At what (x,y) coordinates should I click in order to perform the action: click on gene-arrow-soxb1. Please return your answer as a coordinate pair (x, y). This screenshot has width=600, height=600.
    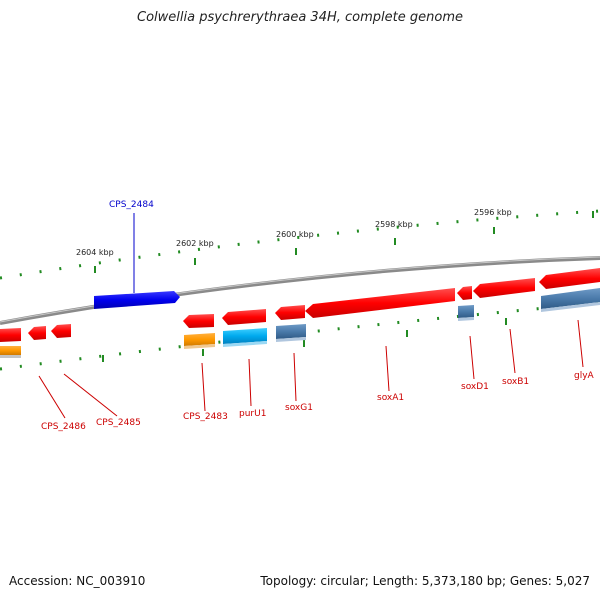
    Looking at the image, I should click on (504, 288).